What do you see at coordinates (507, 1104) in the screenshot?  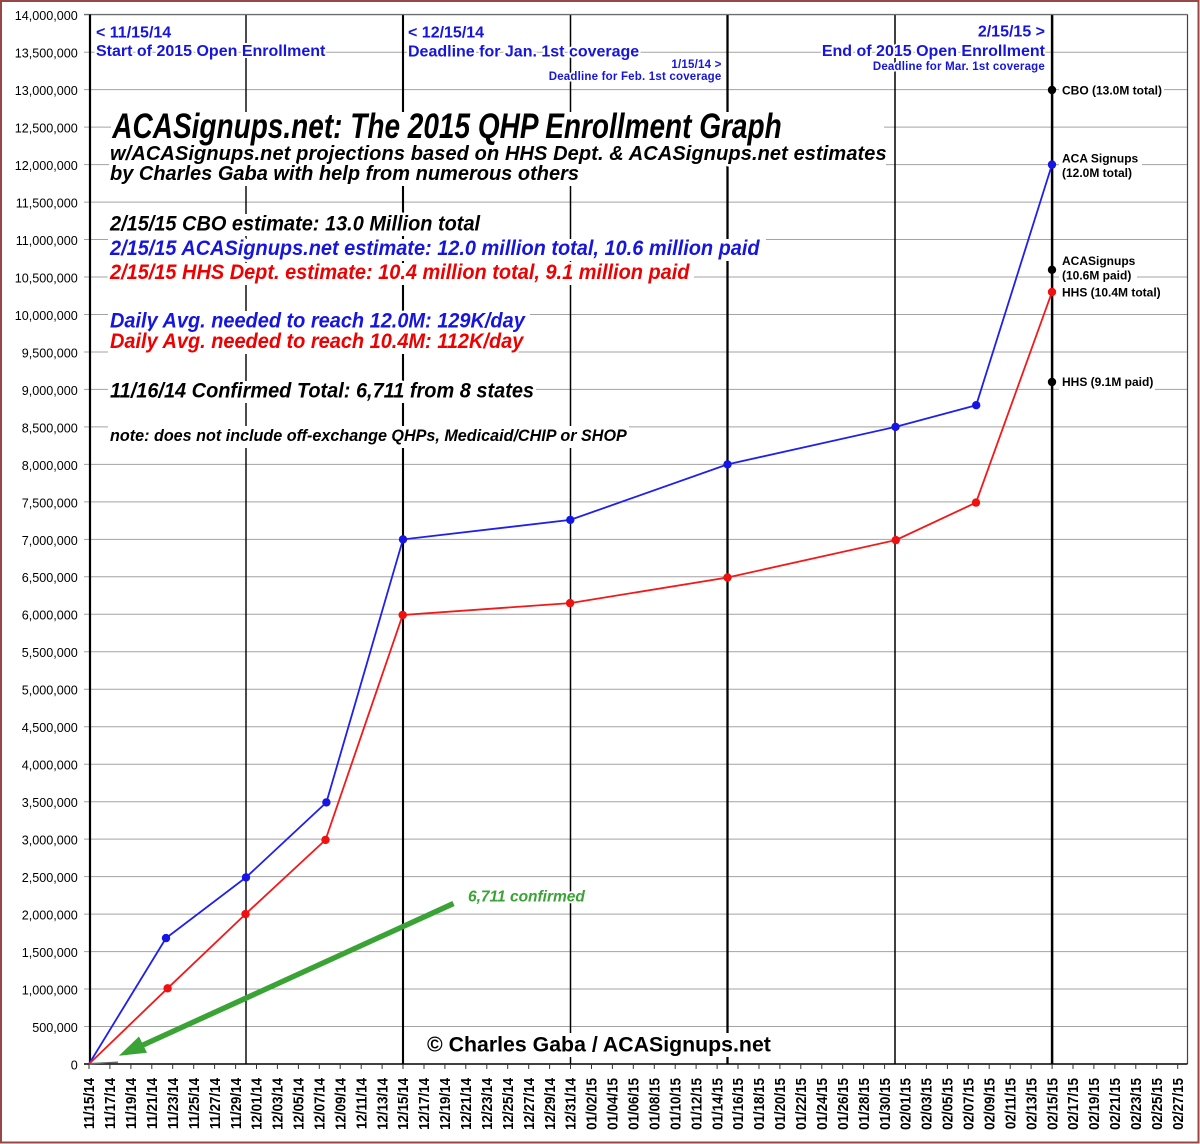 I see `svg-text: 12/25/14` at bounding box center [507, 1104].